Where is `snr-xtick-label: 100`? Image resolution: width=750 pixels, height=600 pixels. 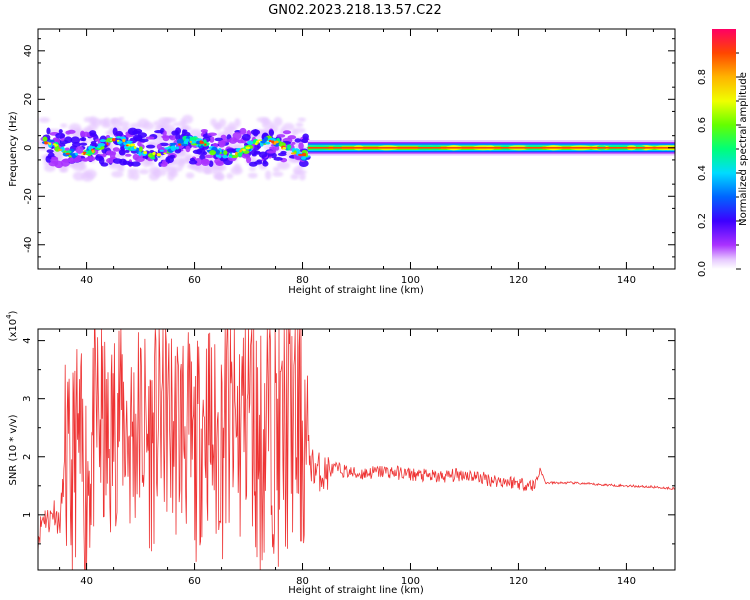
snr-xtick-label: 100 is located at coordinates (410, 581).